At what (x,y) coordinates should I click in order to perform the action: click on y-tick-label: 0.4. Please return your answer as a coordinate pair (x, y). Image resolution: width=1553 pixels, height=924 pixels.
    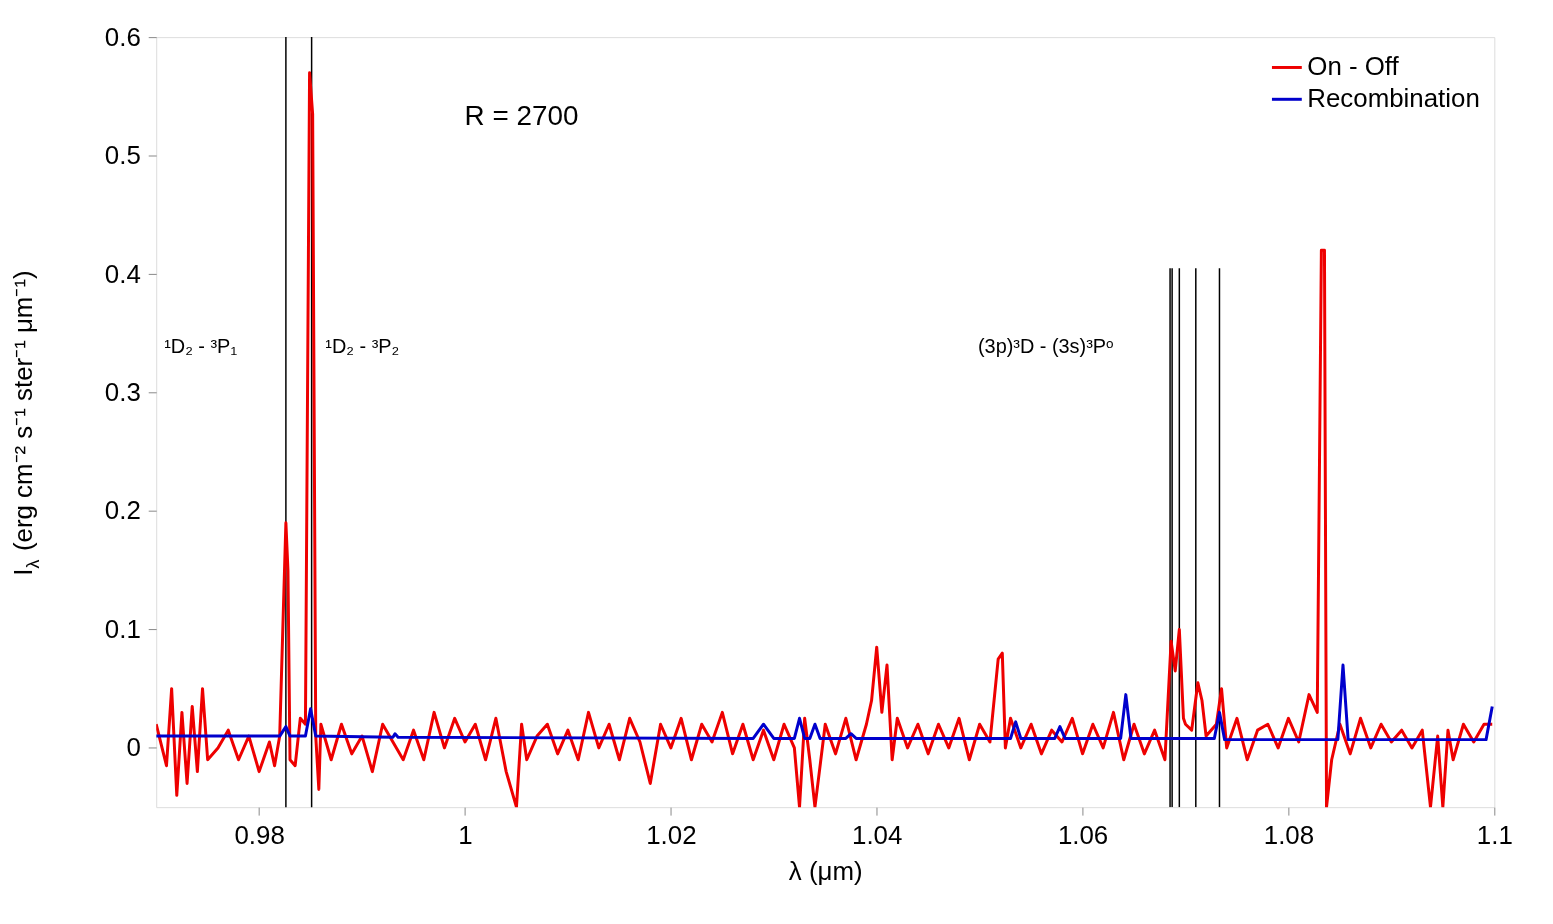
    Looking at the image, I should click on (122, 273).